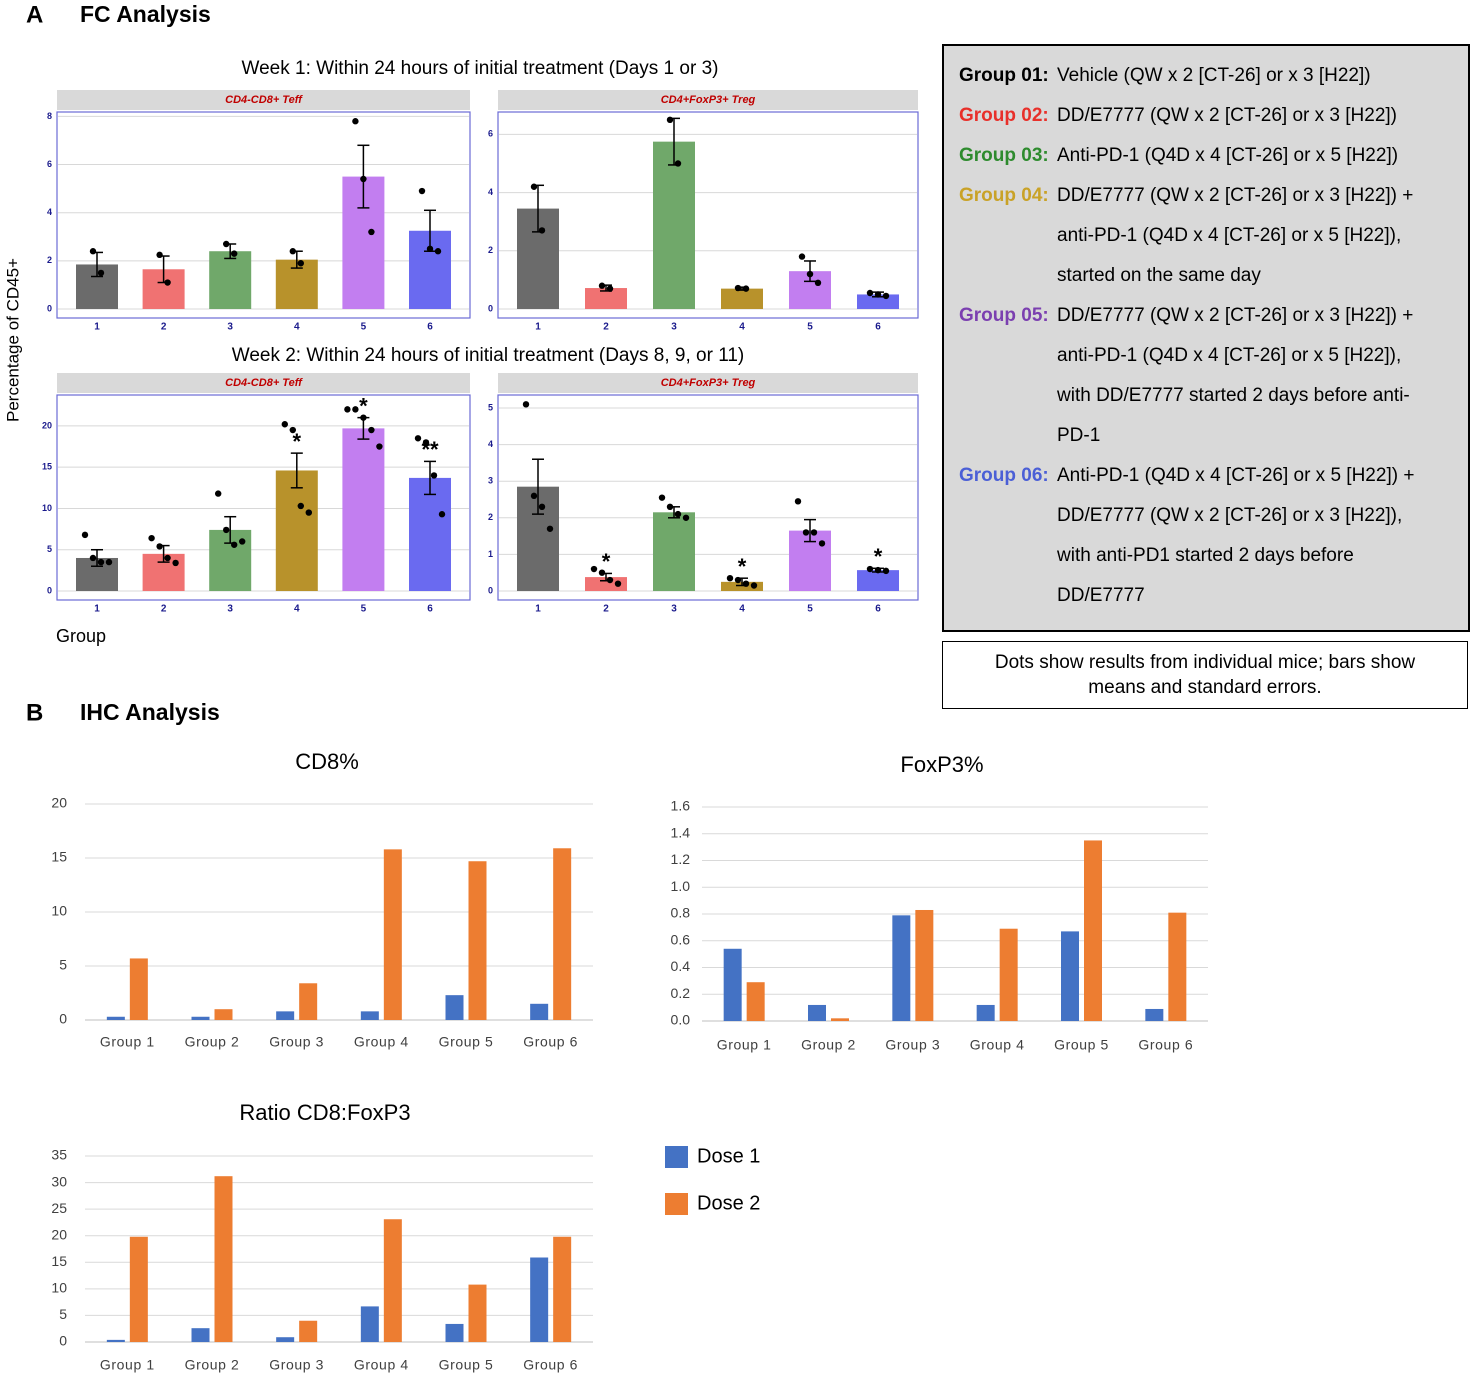 Image resolution: width=1476 pixels, height=1380 pixels. I want to click on y-tick-label: 25, so click(59, 1208).